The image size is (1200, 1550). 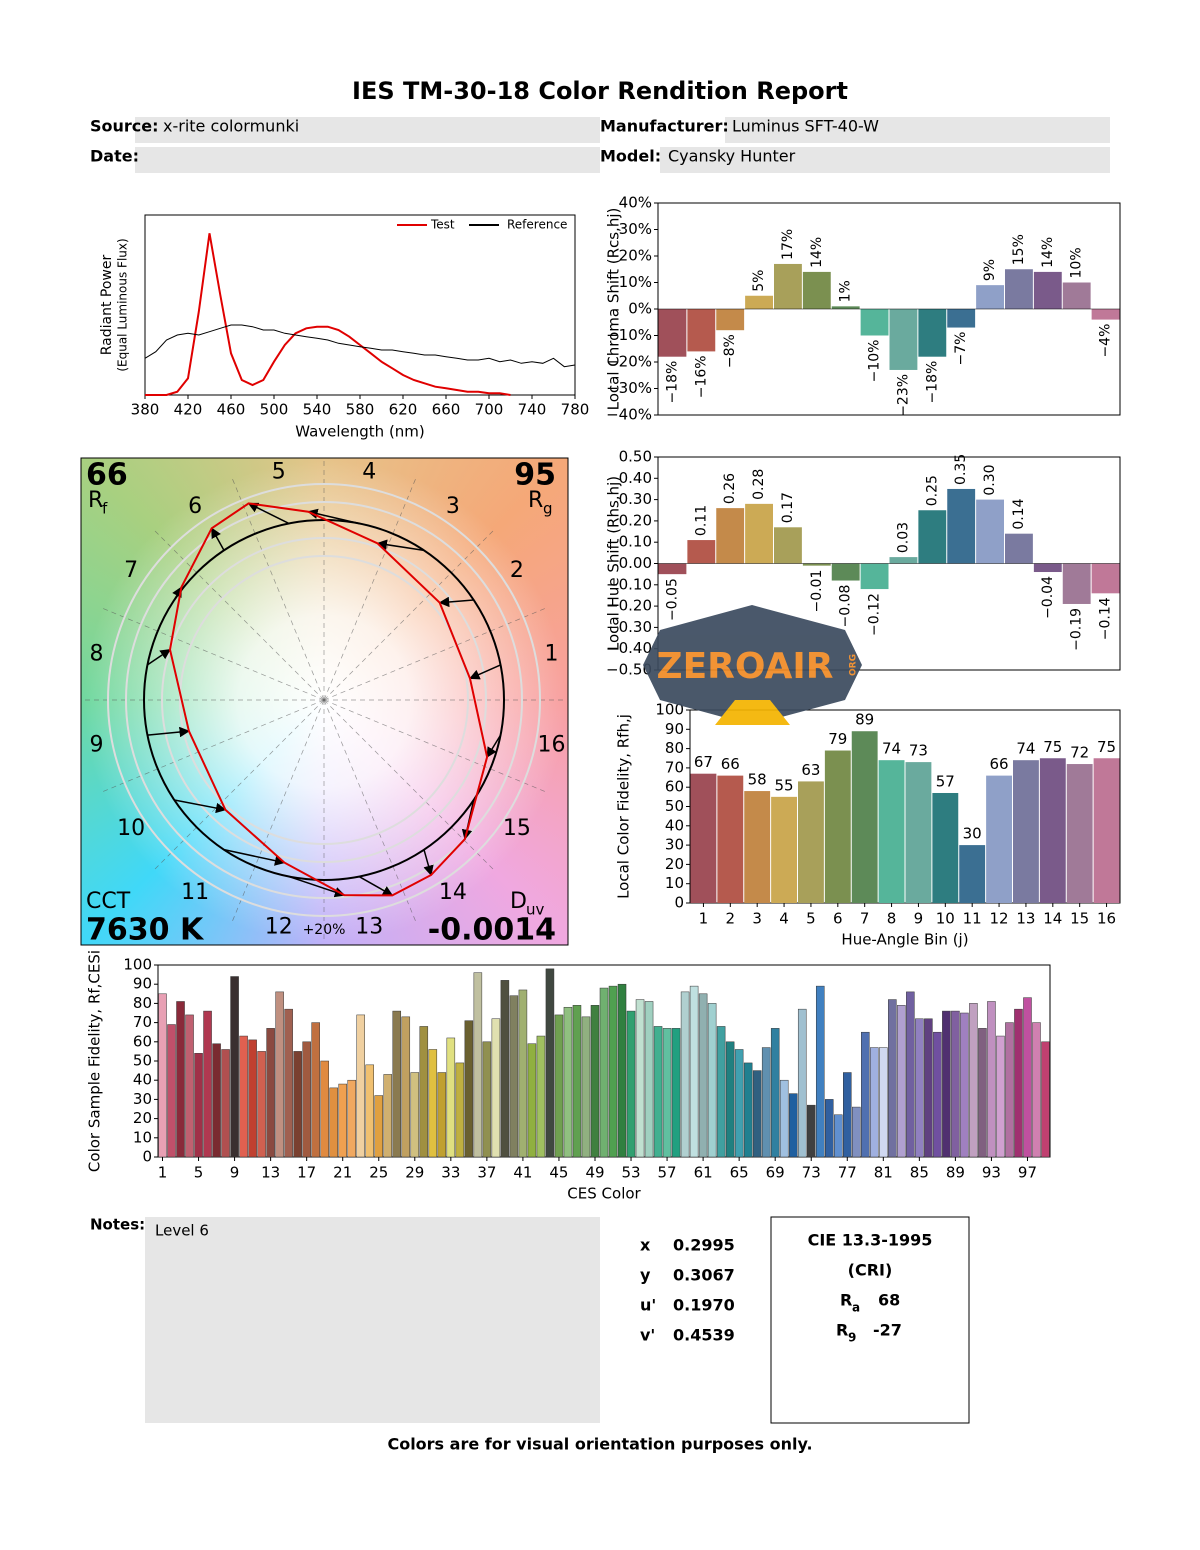 I want to click on x-tick-label: 69, so click(x=775, y=1173).